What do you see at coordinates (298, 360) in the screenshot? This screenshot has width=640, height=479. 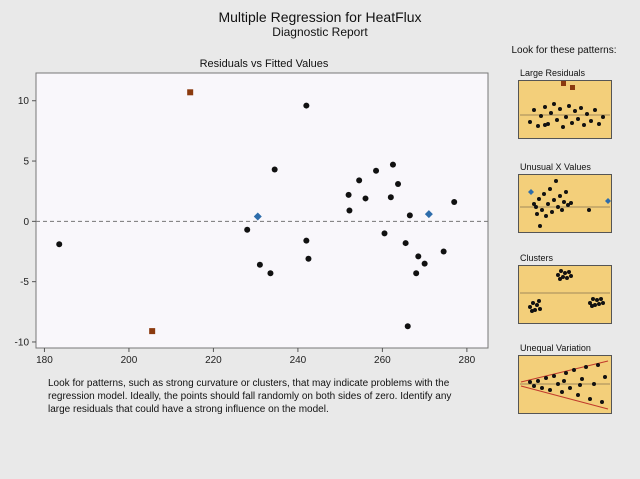 I see `x-tick-label: 240` at bounding box center [298, 360].